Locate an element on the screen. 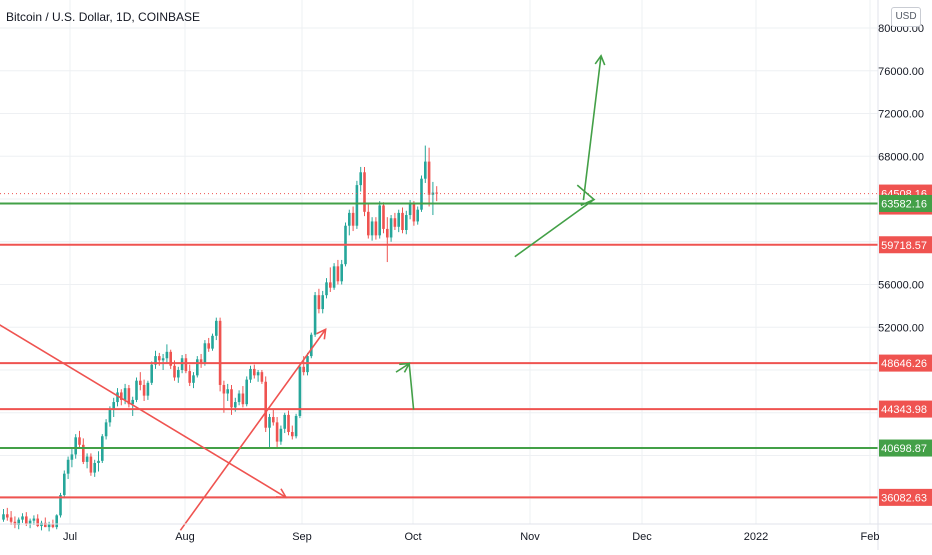  x-tick-label: Feb is located at coordinates (870, 537).